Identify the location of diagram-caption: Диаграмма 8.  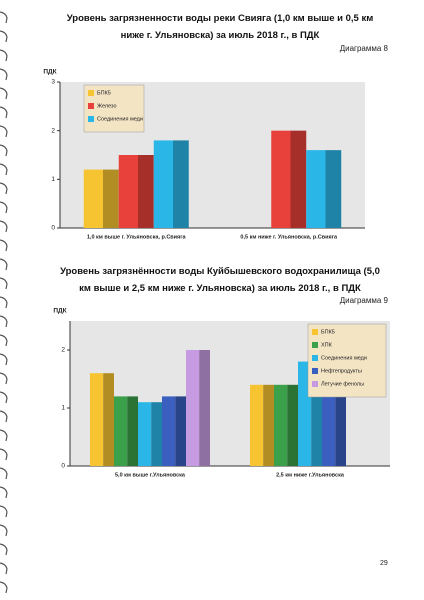
(363, 48).